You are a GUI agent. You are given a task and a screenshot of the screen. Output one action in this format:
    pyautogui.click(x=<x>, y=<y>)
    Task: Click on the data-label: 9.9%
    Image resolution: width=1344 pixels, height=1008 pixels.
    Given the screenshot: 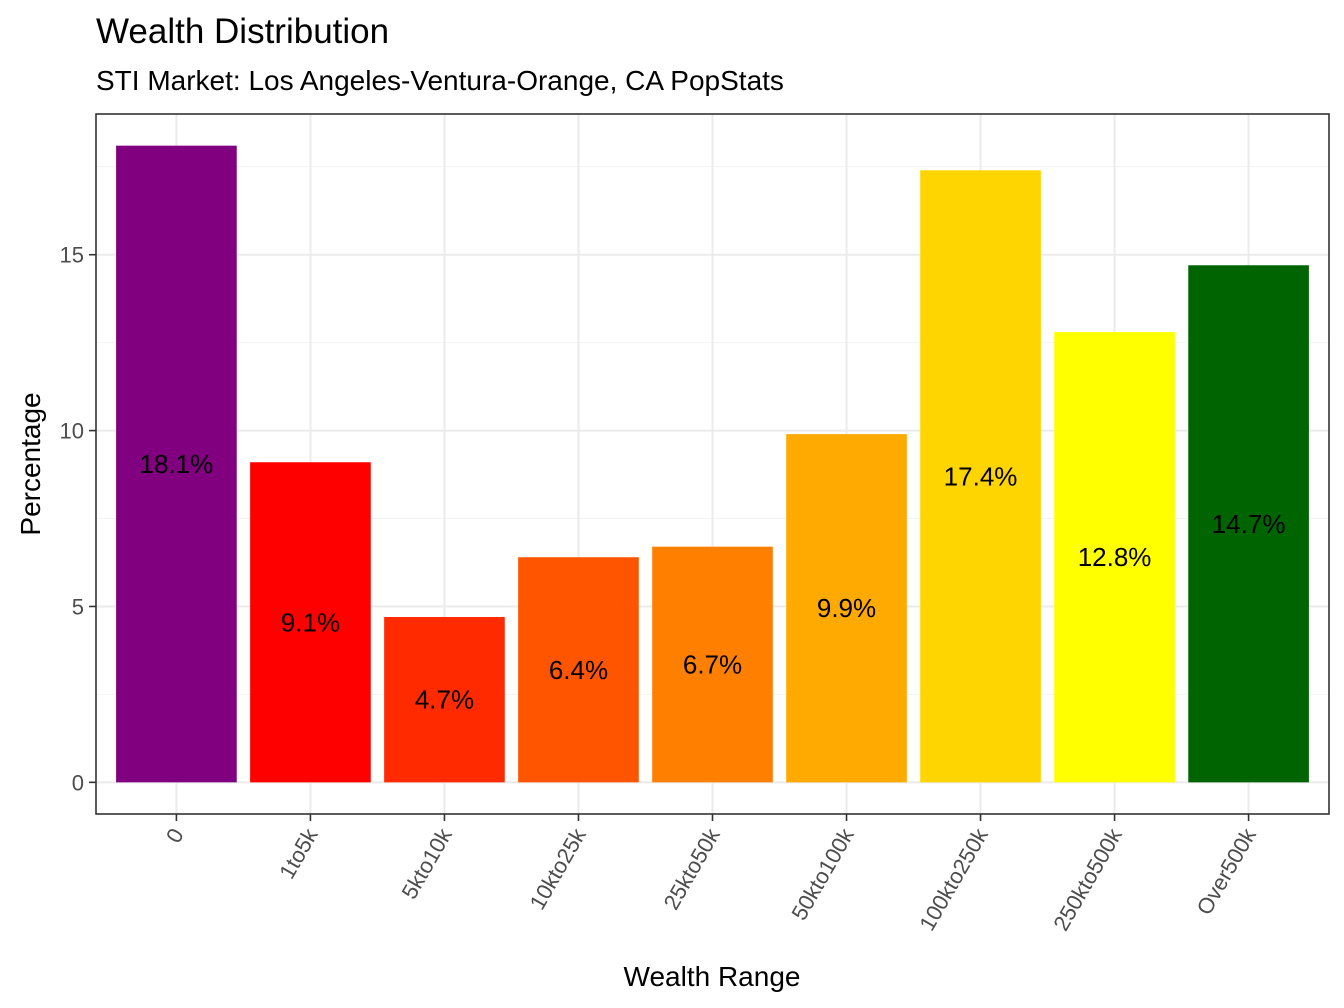 What is the action you would take?
    pyautogui.click(x=846, y=608)
    